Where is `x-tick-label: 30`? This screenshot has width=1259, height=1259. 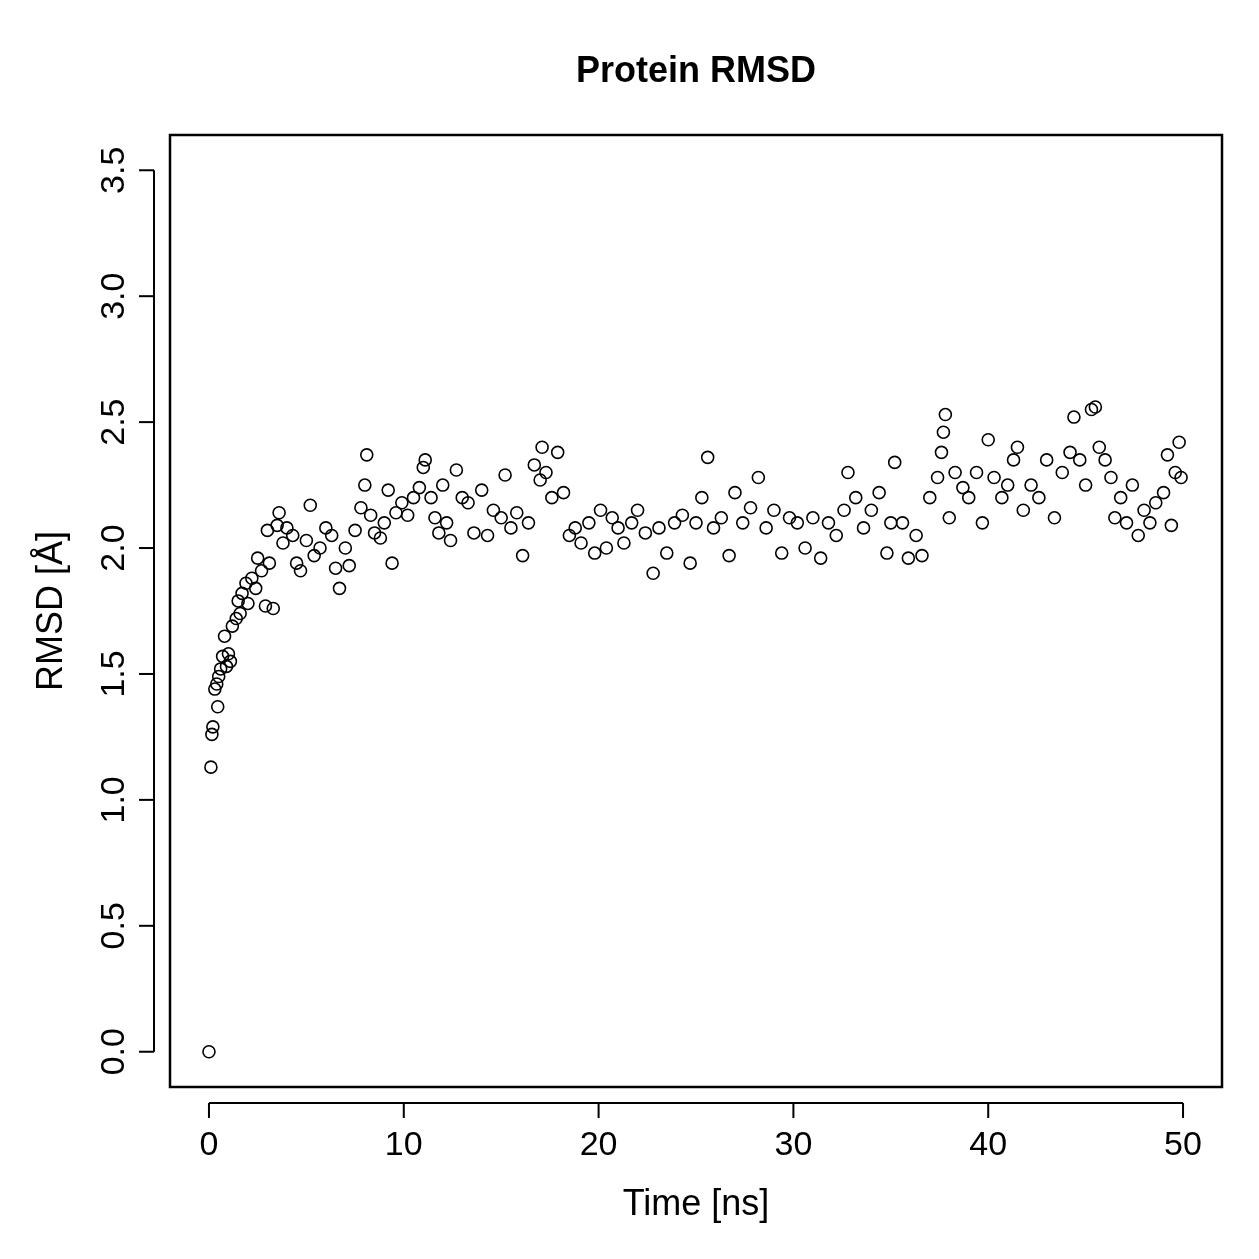 x-tick-label: 30 is located at coordinates (793, 1143).